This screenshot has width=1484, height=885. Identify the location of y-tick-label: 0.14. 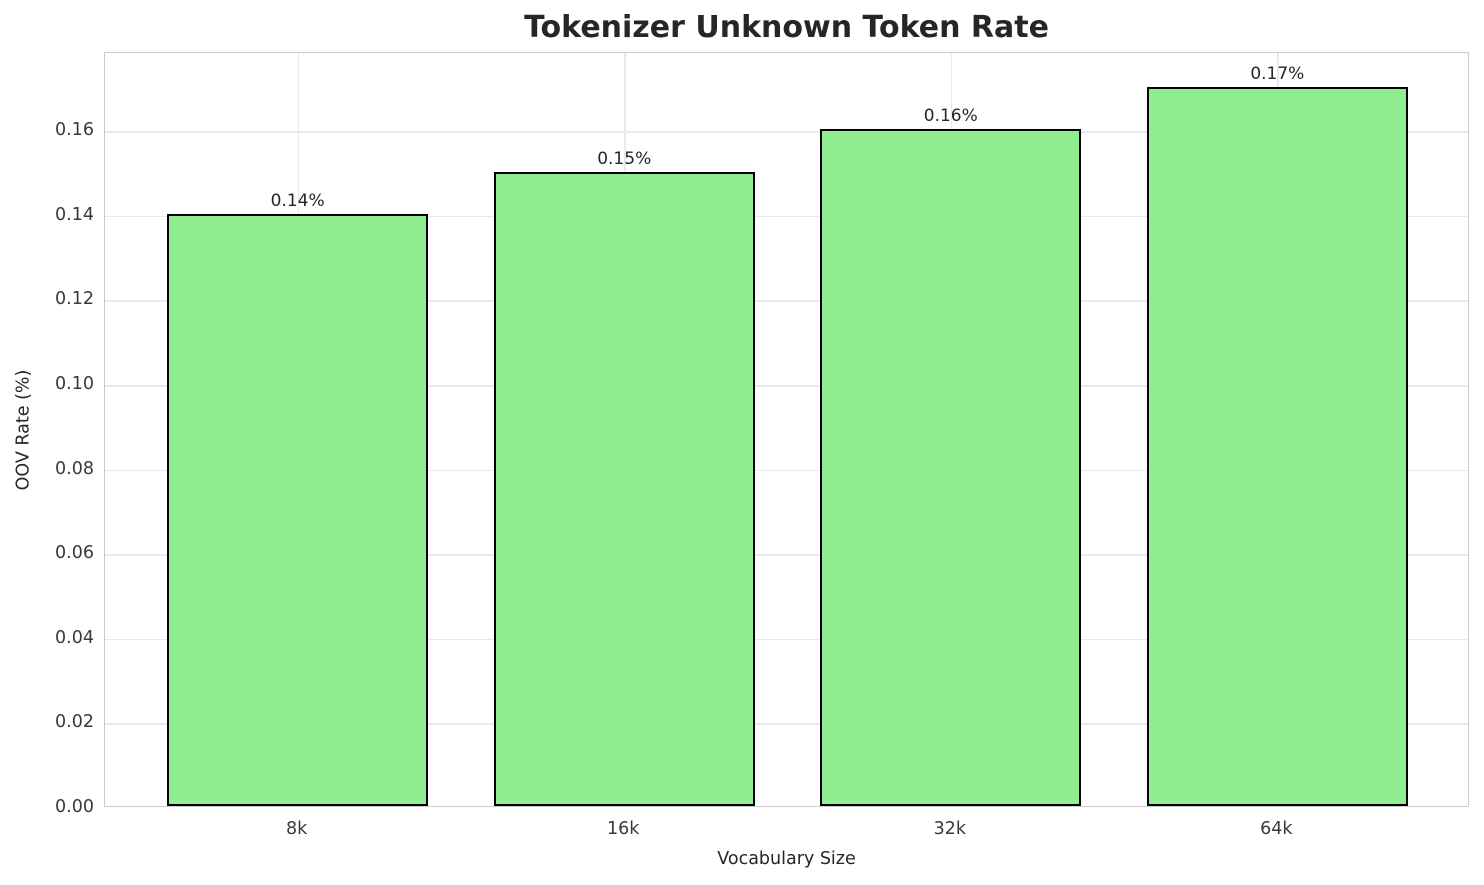
(74, 214).